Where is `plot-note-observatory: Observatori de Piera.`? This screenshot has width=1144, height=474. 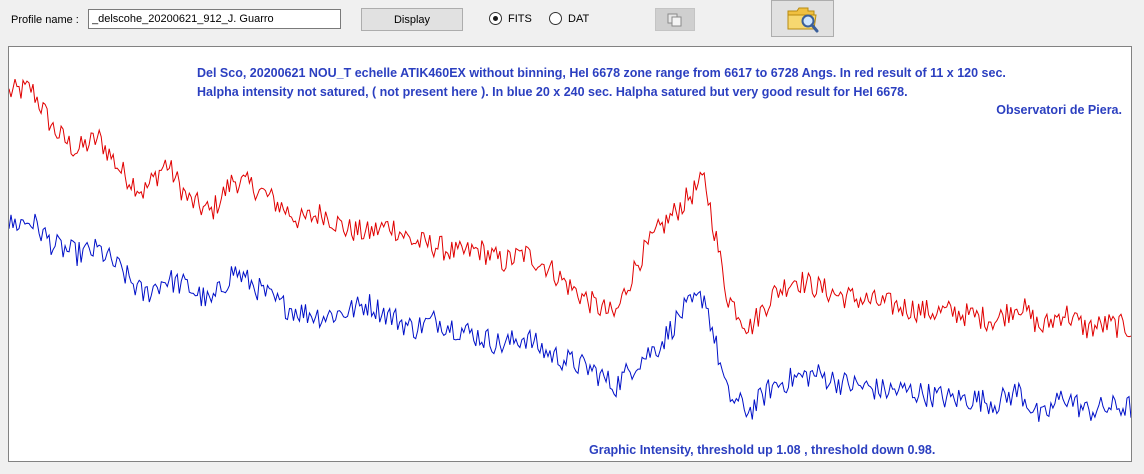
plot-note-observatory: Observatori de Piera. is located at coordinates (1059, 110).